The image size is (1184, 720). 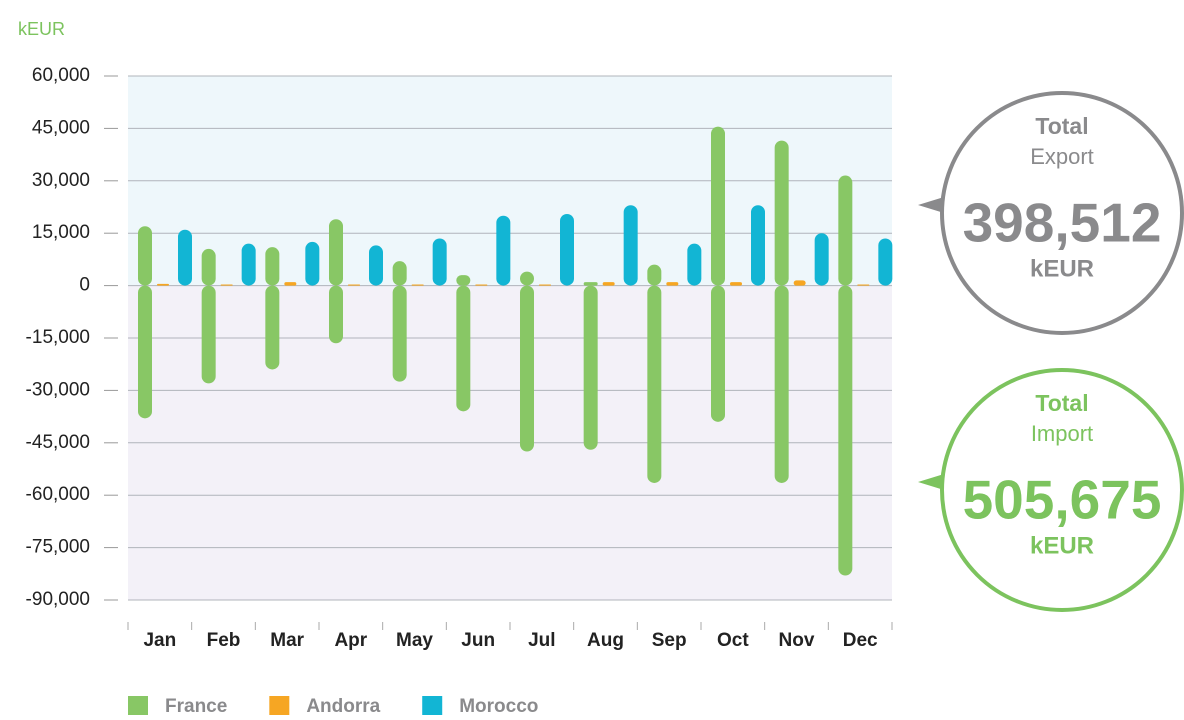 What do you see at coordinates (860, 640) in the screenshot?
I see `x-tick-label: Dec` at bounding box center [860, 640].